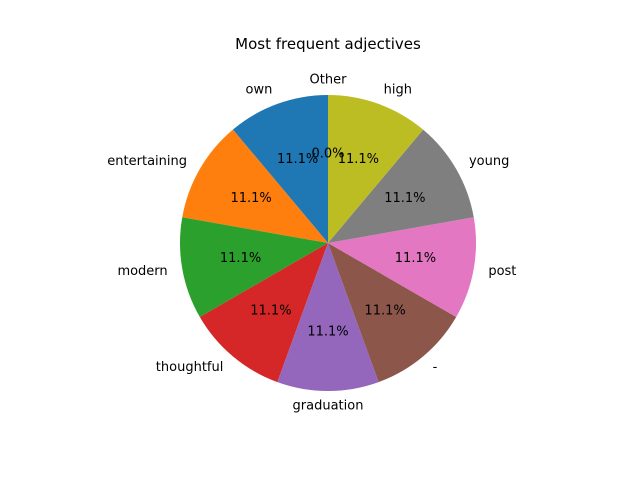  I want to click on slice-own, so click(280, 169).